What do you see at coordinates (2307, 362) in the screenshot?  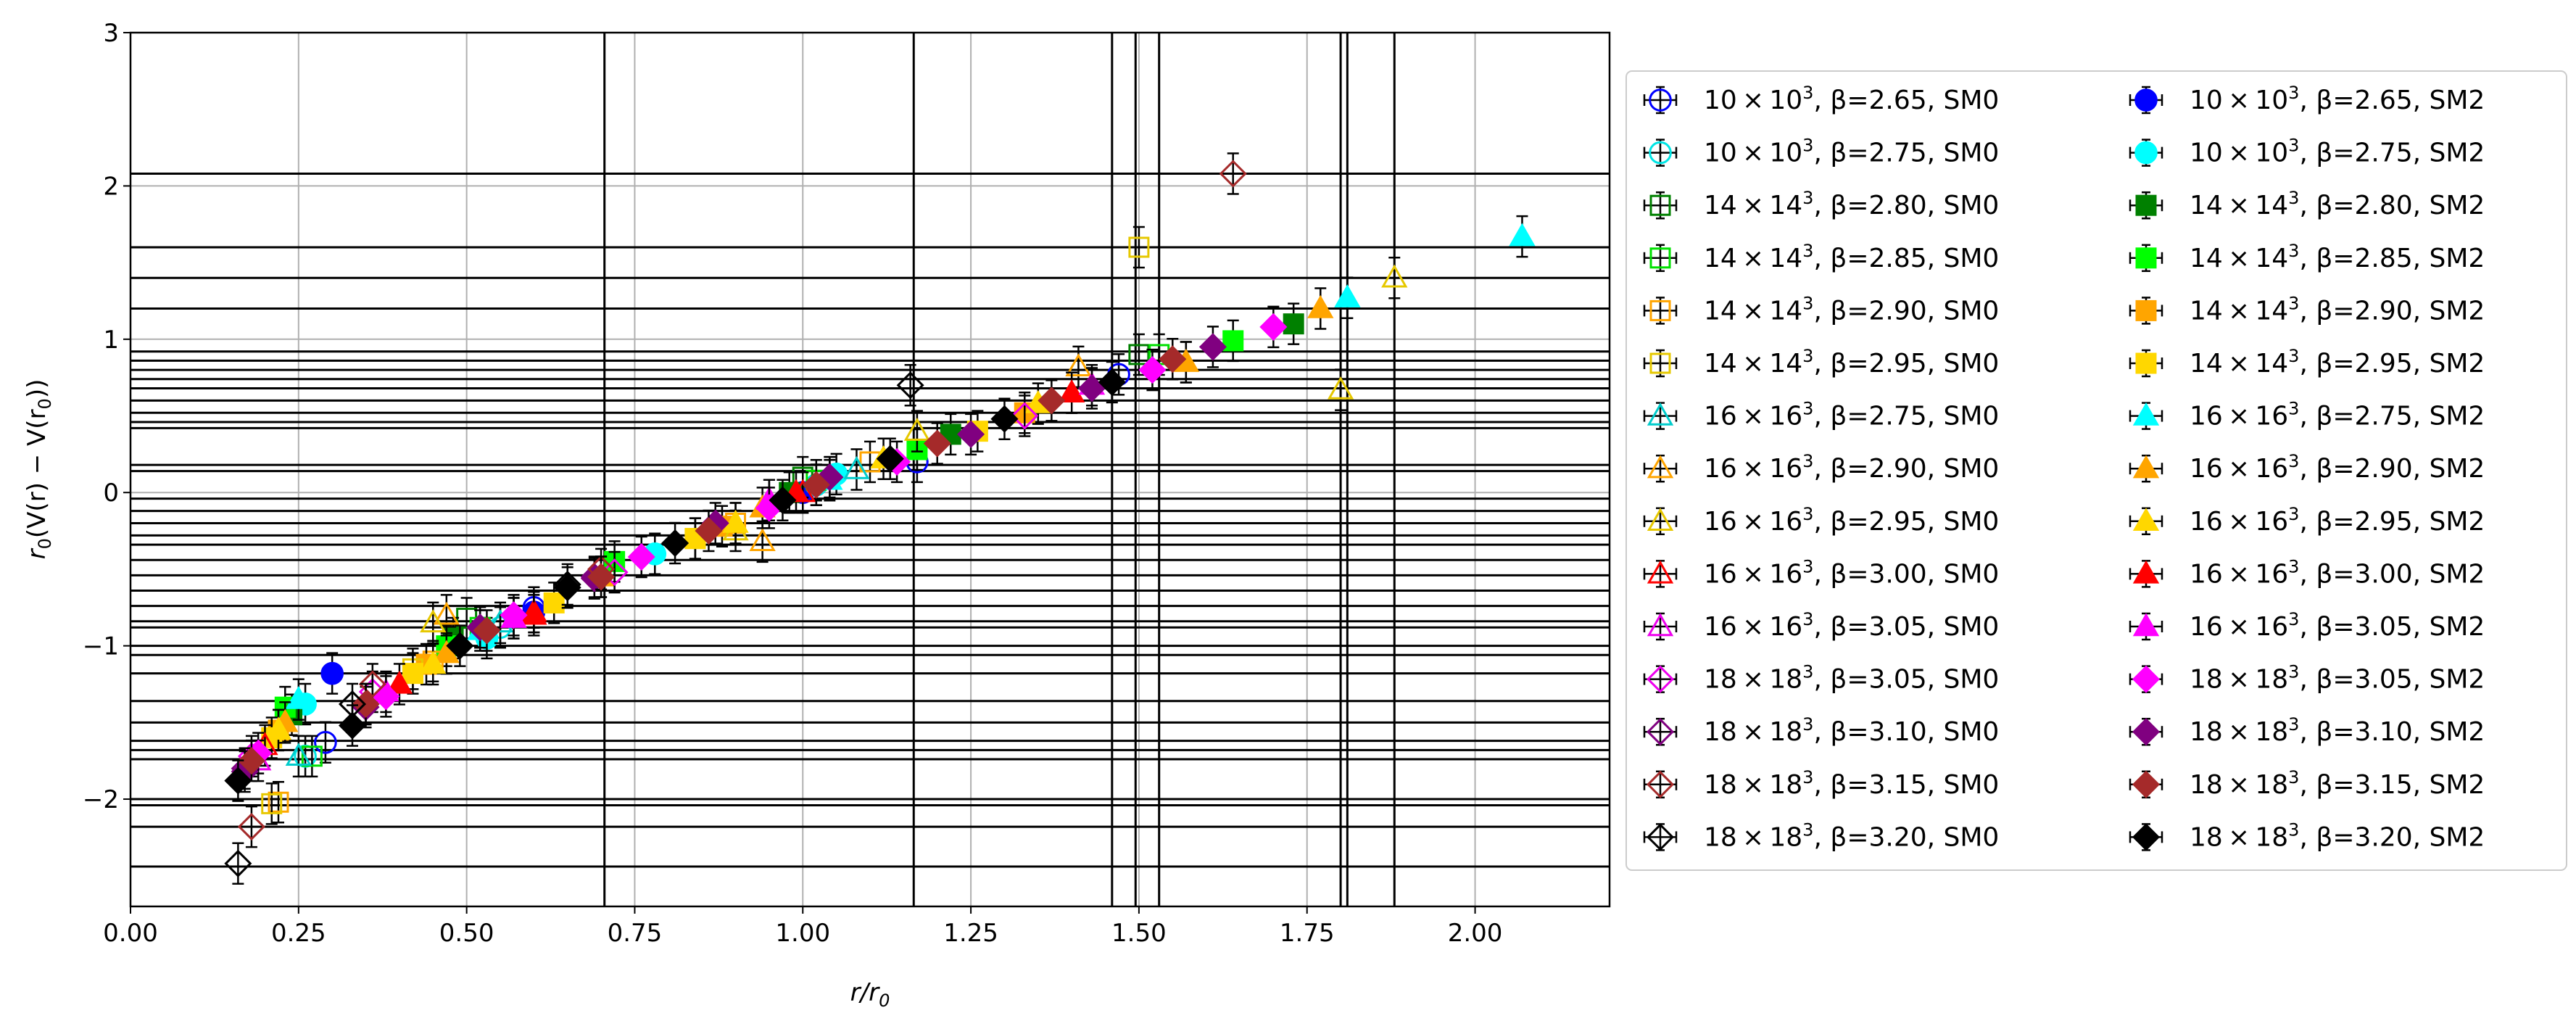 I see `legend-entry: 14 × 143, β=2.95, SM2` at bounding box center [2307, 362].